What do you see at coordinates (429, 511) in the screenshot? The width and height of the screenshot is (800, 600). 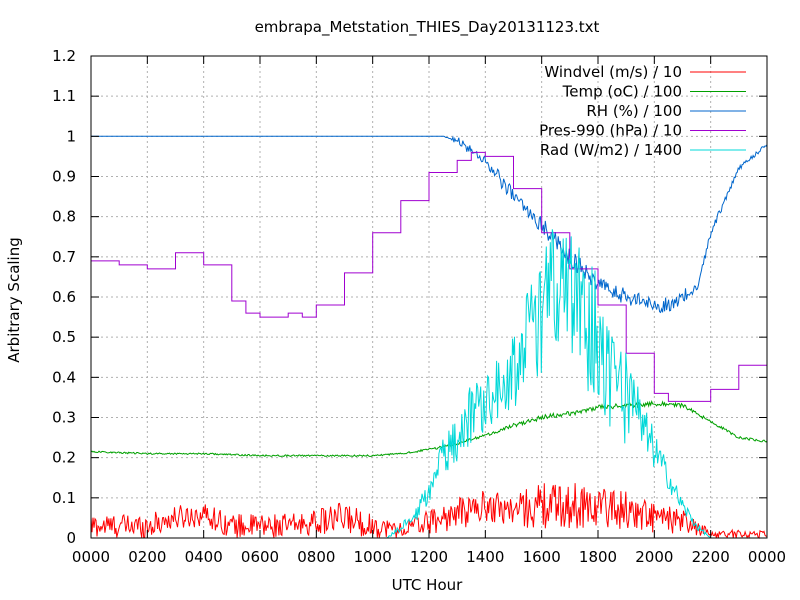 I see `series-line-windvel` at bounding box center [429, 511].